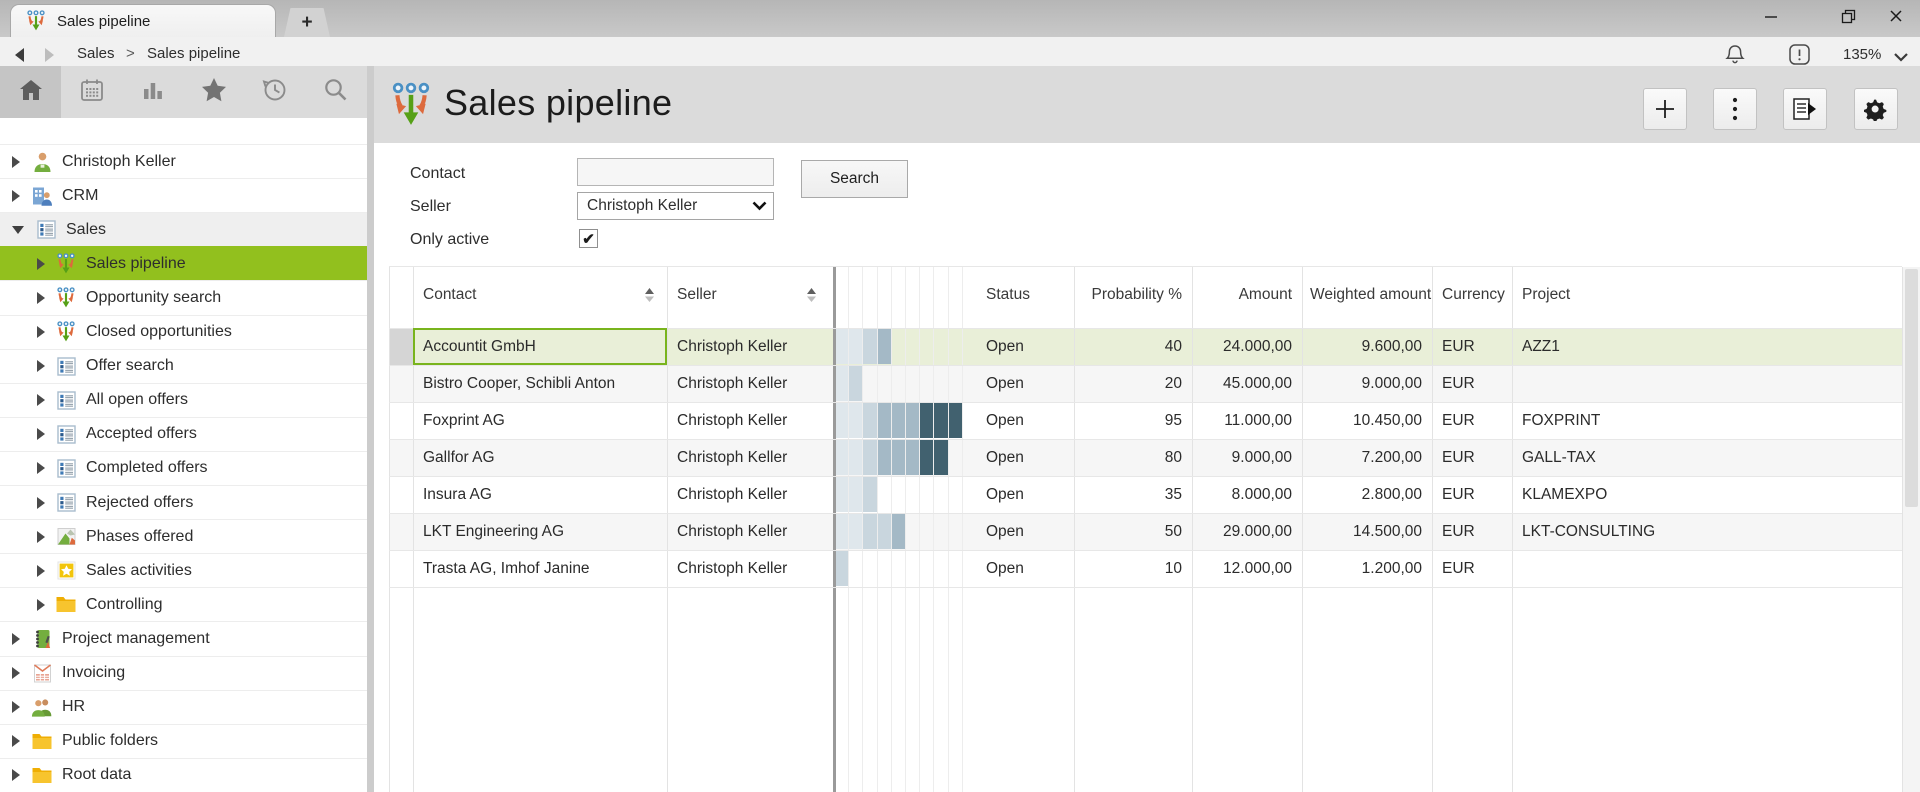  What do you see at coordinates (152, 92) in the screenshot?
I see `reports-button` at bounding box center [152, 92].